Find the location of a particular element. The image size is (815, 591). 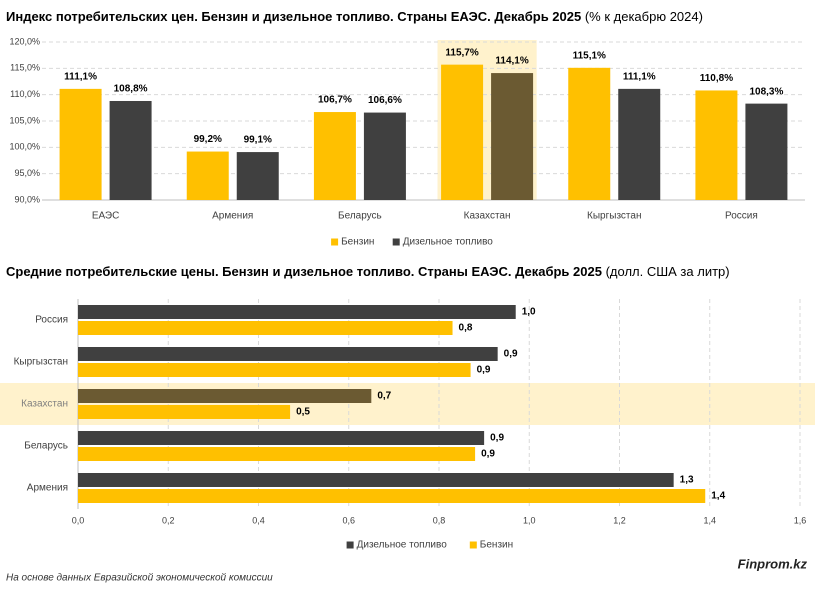

x-tick-label: 1,2 is located at coordinates (619, 520).